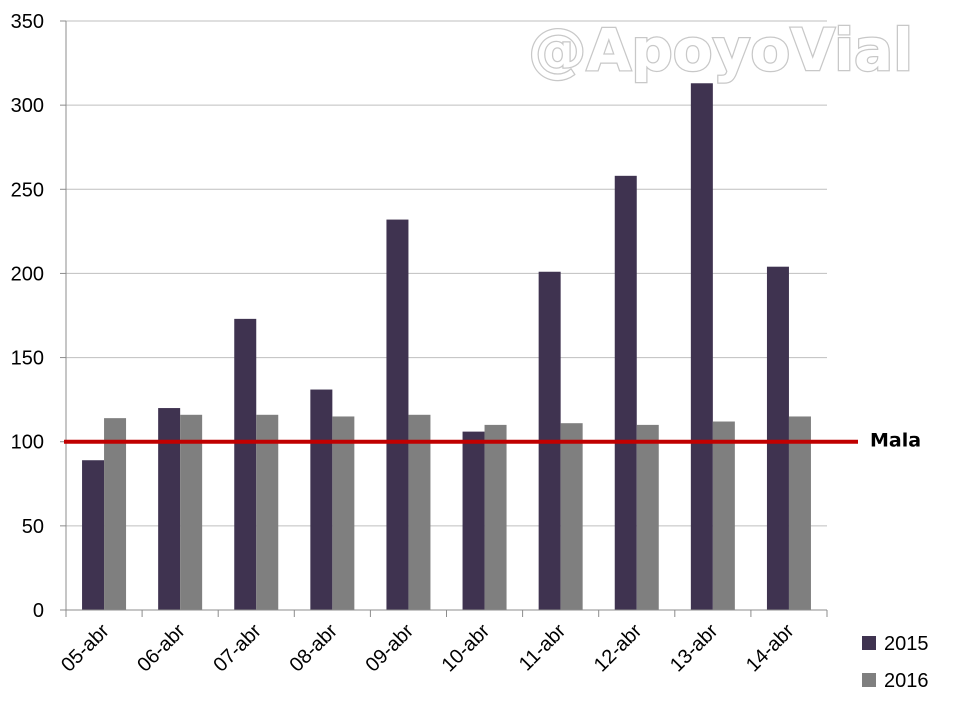 The width and height of the screenshot is (960, 720). I want to click on x-tick-label: 08-abr, so click(313, 648).